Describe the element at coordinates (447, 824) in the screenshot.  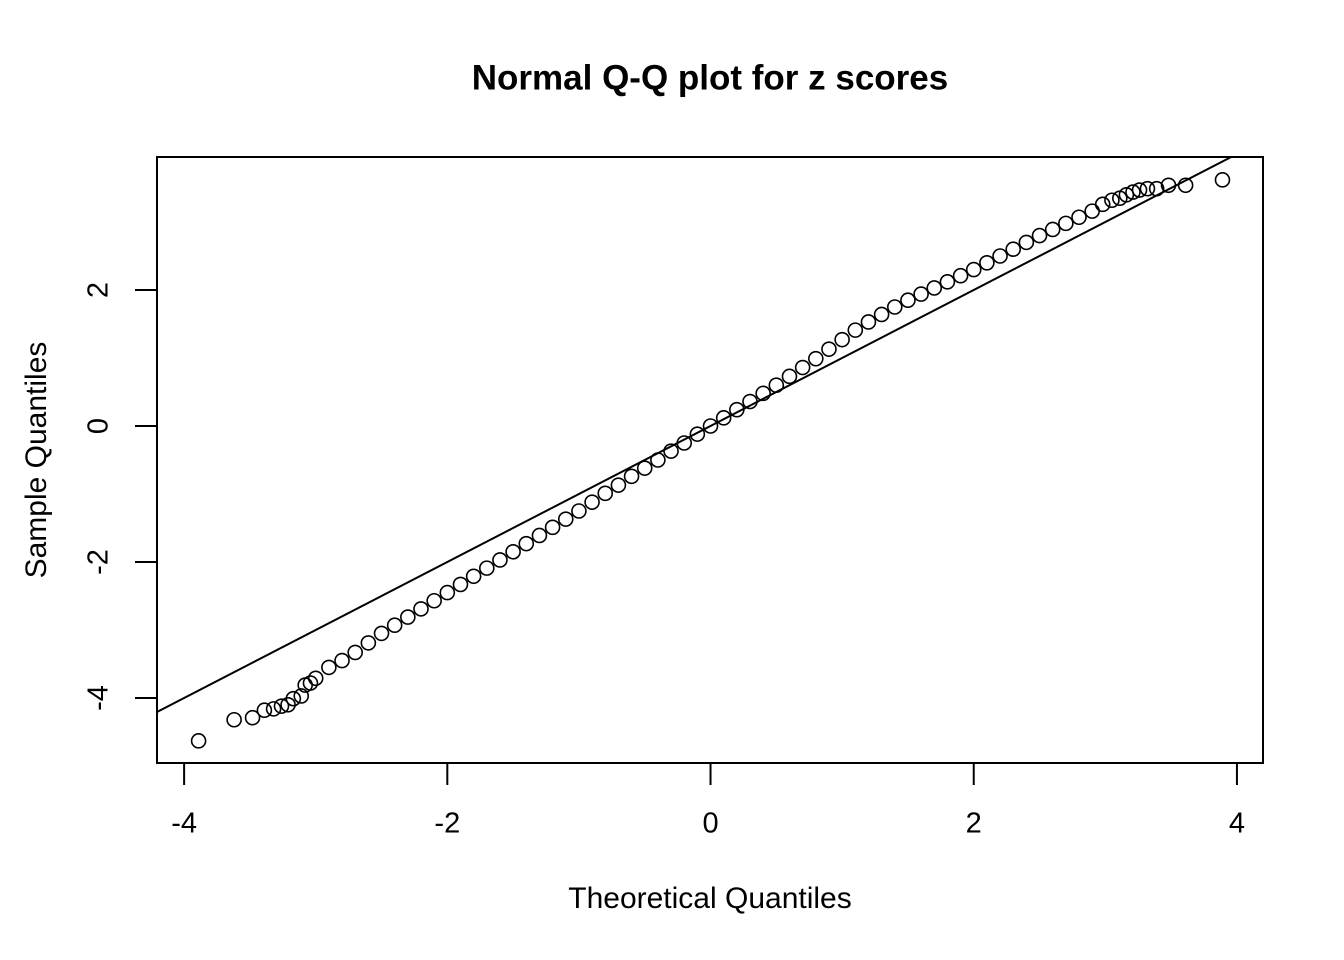
I see `x-tick-label: -2` at that location.